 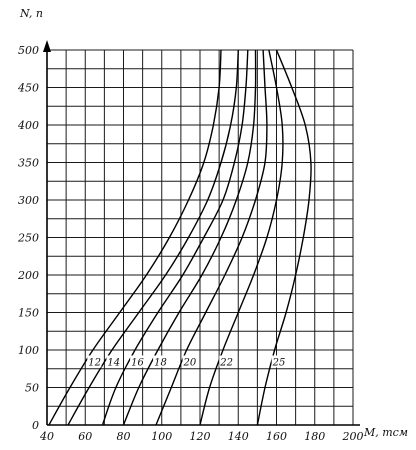 I want to click on x-tick-label: 200, so click(x=353, y=436).